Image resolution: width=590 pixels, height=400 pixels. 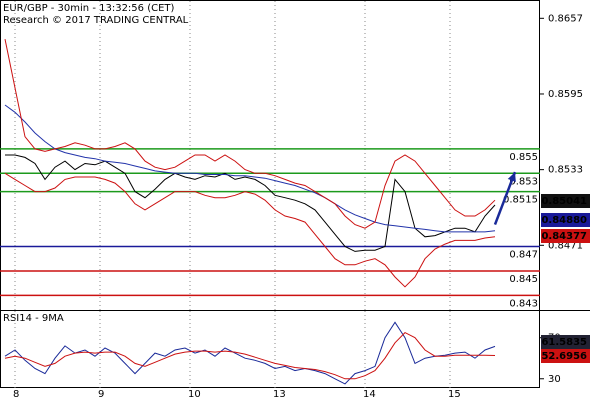 I want to click on y-tick-label: 0.8595, so click(x=565, y=94).